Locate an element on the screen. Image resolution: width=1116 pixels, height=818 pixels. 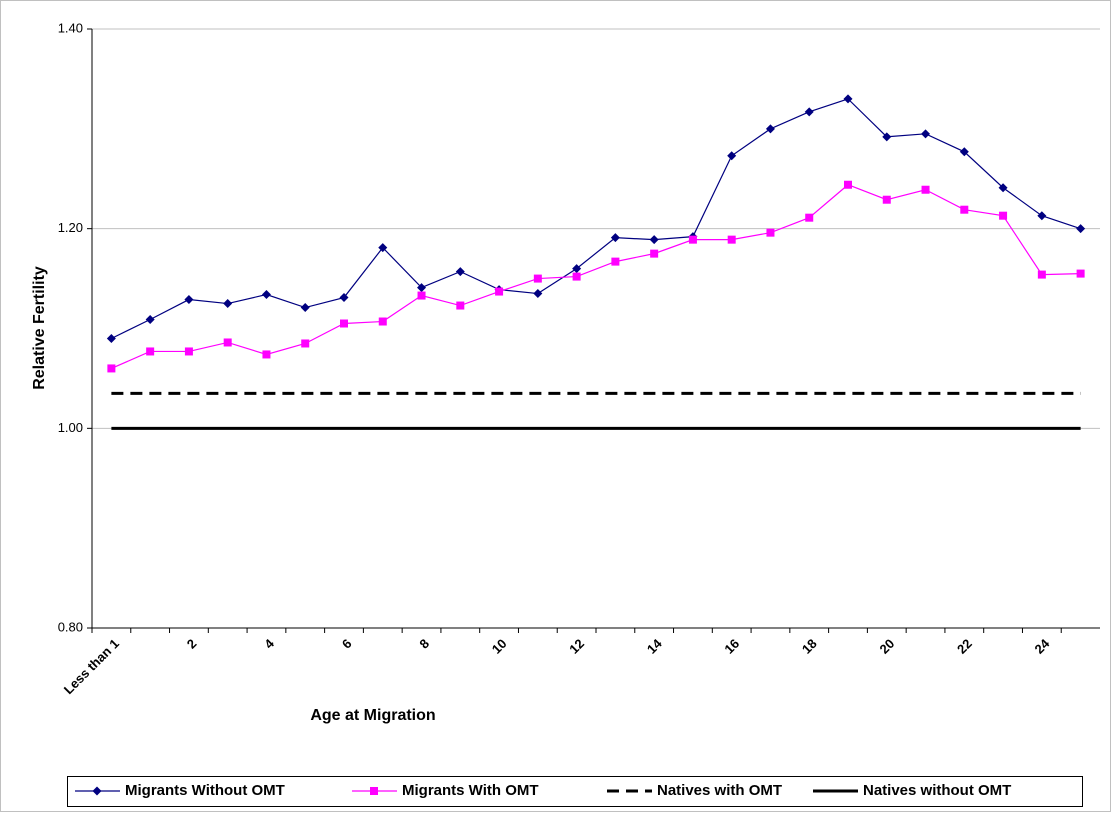
legend-label: Migrants Without OMT is located at coordinates (205, 790).